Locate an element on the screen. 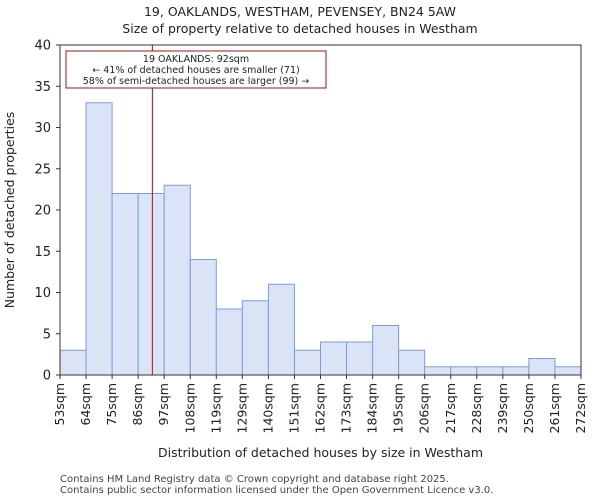 Image resolution: width=600 pixels, height=500 pixels. x-tick-label-53sqm: 53sqm is located at coordinates (59, 404).